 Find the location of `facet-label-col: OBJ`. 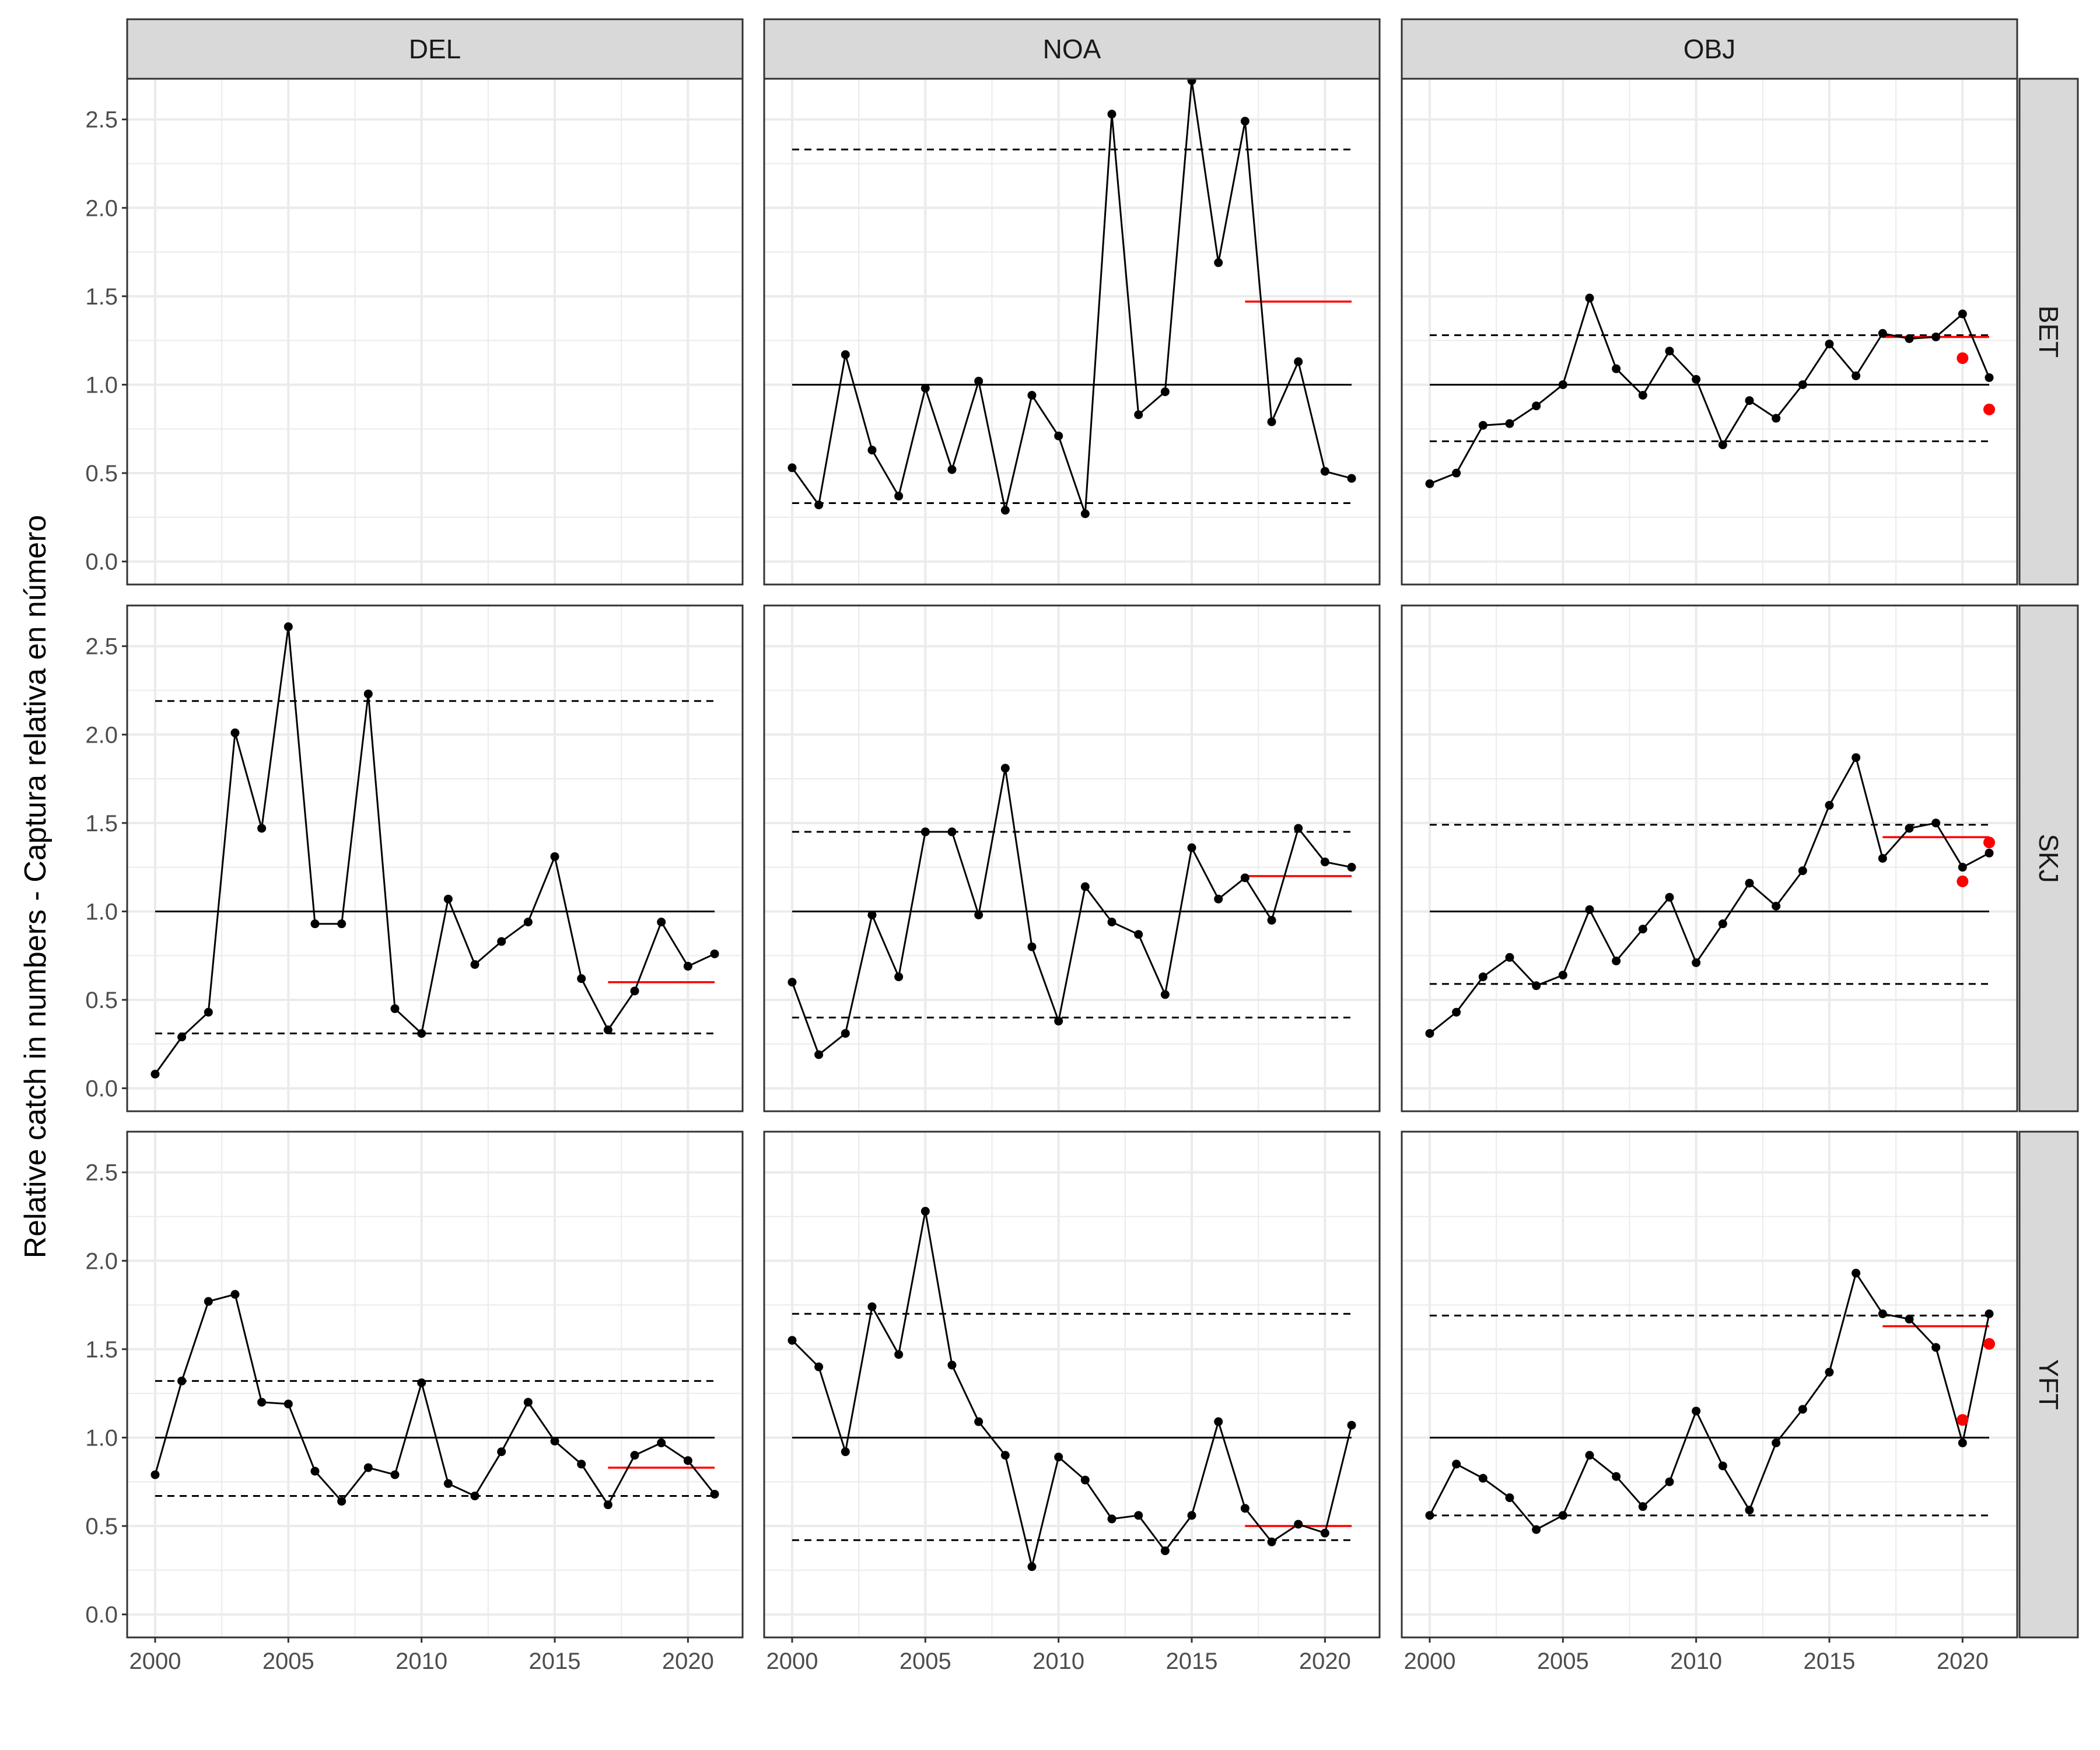

facet-label-col: OBJ is located at coordinates (1709, 49).